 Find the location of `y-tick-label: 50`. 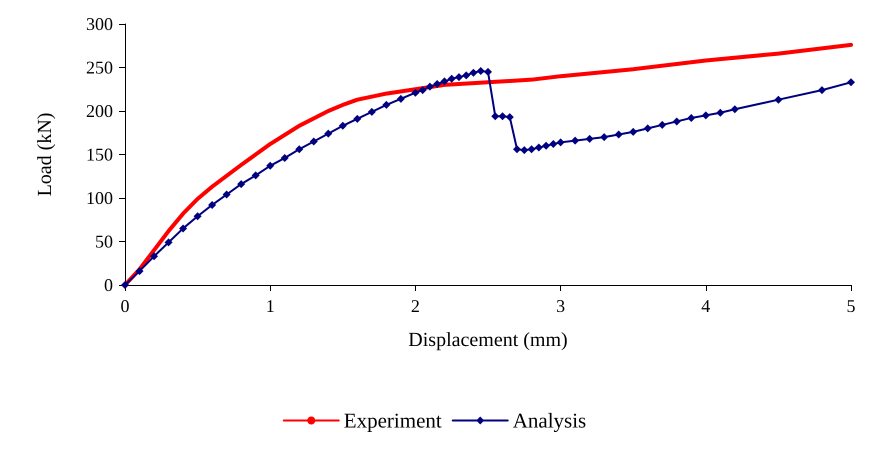

y-tick-label: 50 is located at coordinates (104, 242).